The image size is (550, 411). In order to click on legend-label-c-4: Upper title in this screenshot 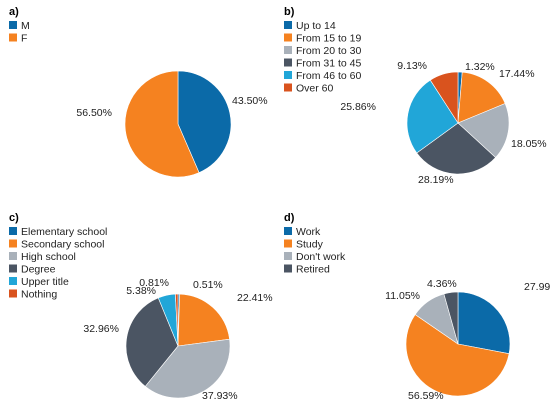, I will do `click(45, 282)`.